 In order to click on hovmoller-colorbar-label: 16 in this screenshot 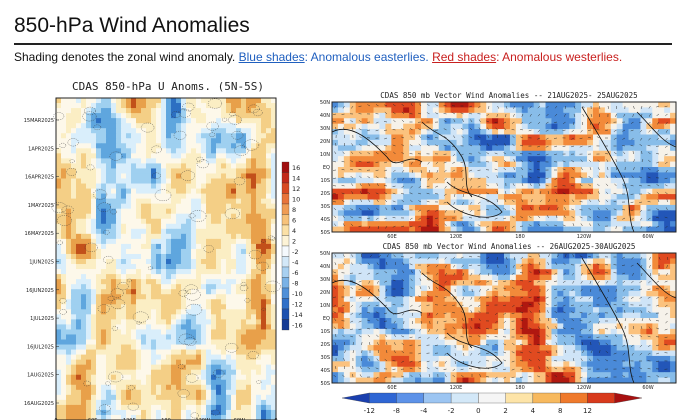, I will do `click(296, 168)`.